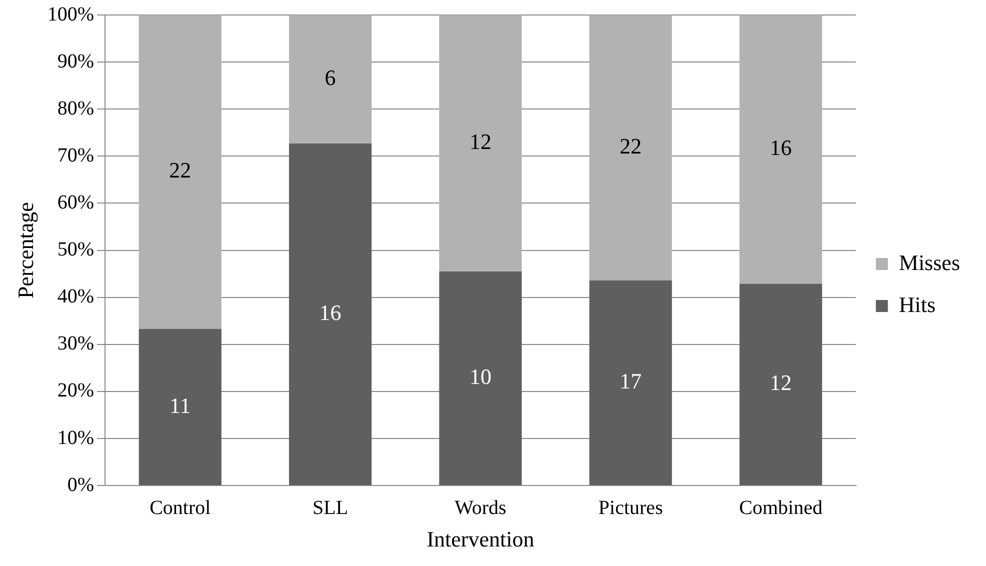 This screenshot has height=566, width=986. Describe the element at coordinates (75, 61) in the screenshot. I see `y-tick-label: 90%` at that location.